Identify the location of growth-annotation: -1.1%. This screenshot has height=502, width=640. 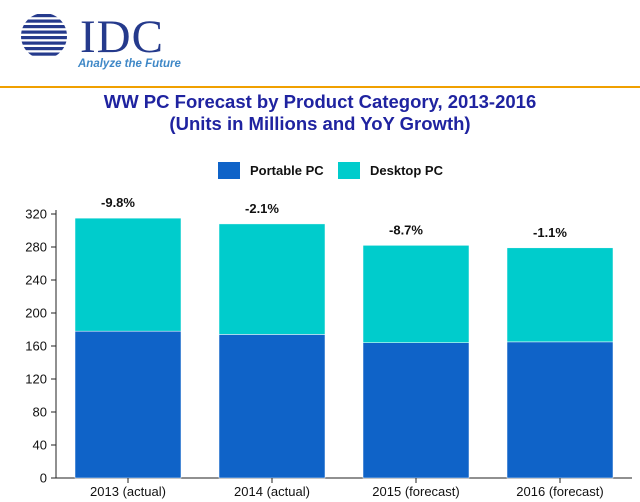
(550, 232).